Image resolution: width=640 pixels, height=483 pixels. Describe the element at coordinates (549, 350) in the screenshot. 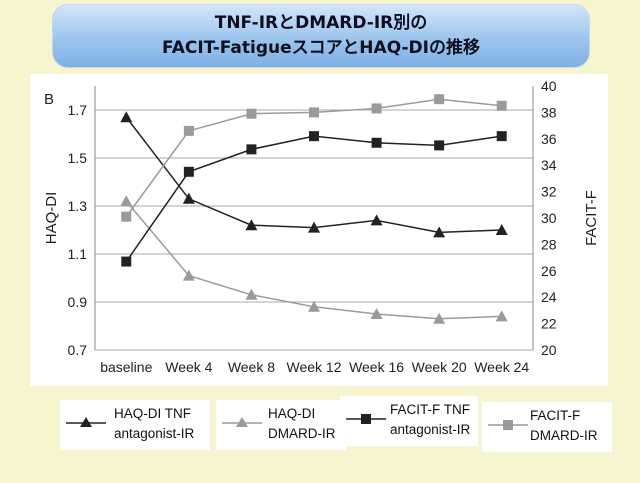

I see `right-tick-label: 20` at that location.